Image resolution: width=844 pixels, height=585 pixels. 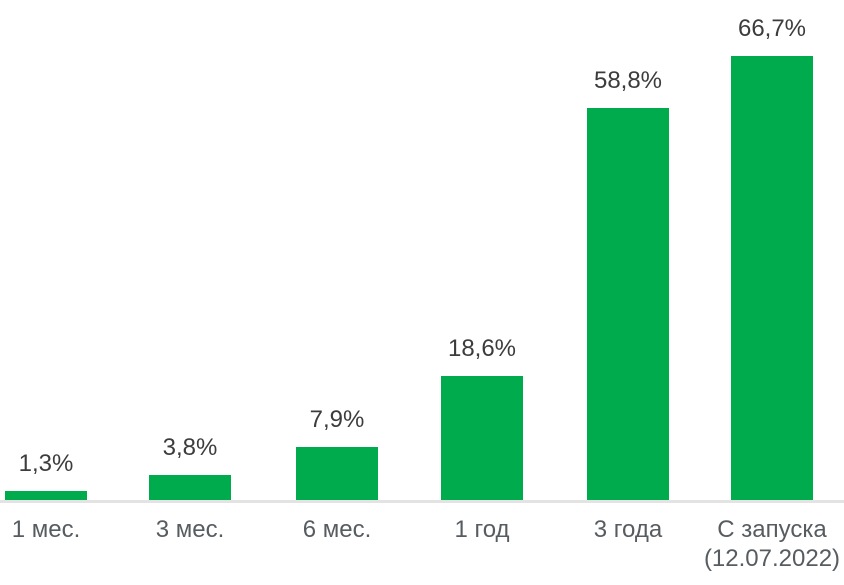 I want to click on category-label: 3 года, so click(x=628, y=529).